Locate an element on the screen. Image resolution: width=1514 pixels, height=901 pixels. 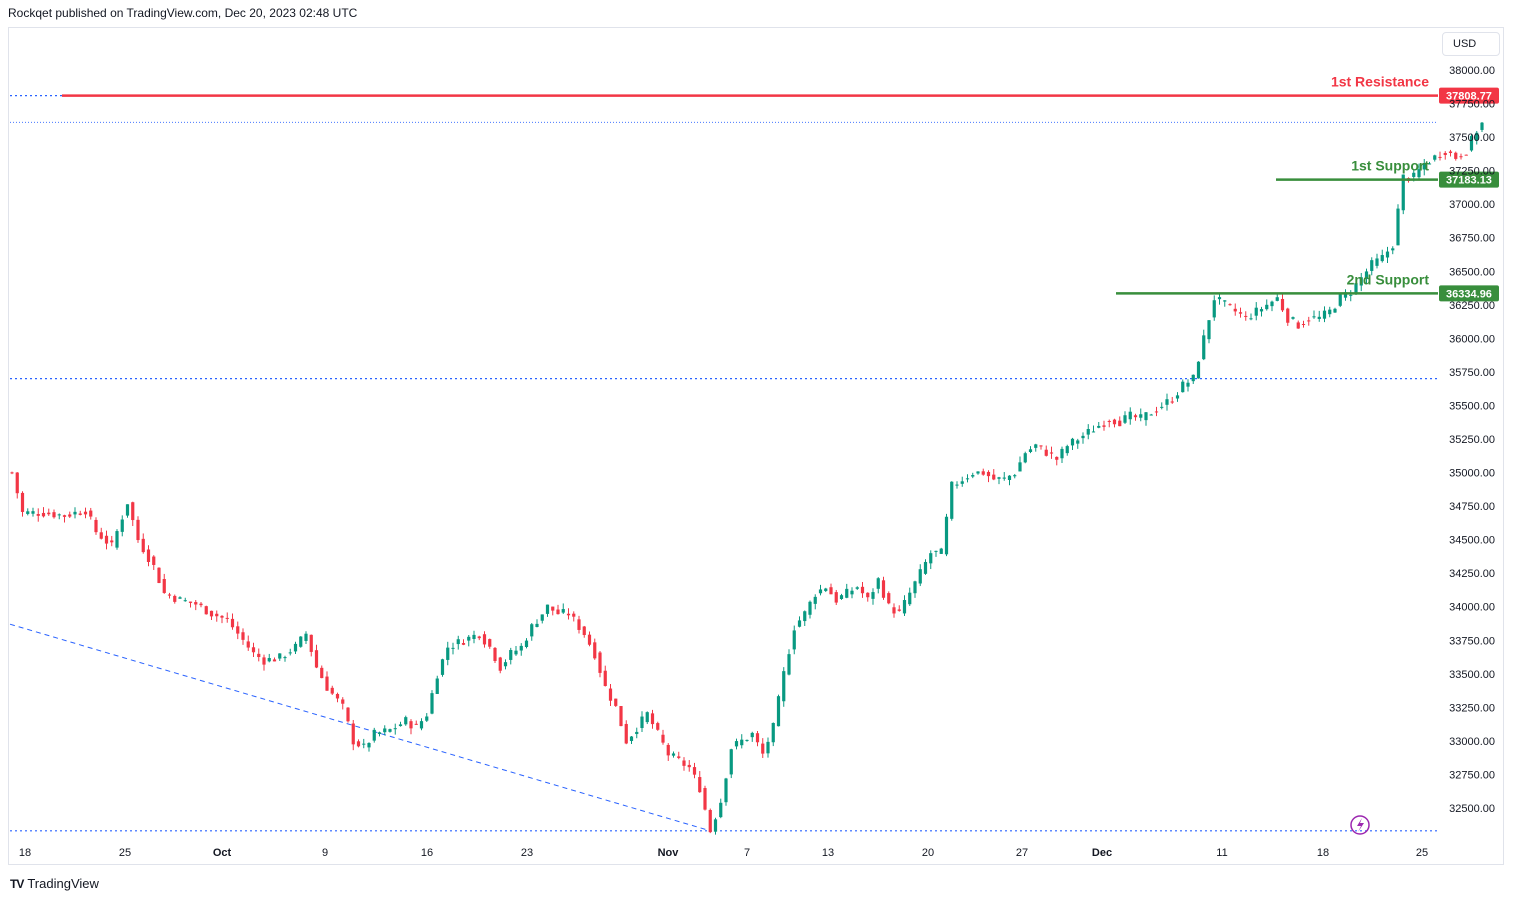
trendline is located at coordinates (360, 727).